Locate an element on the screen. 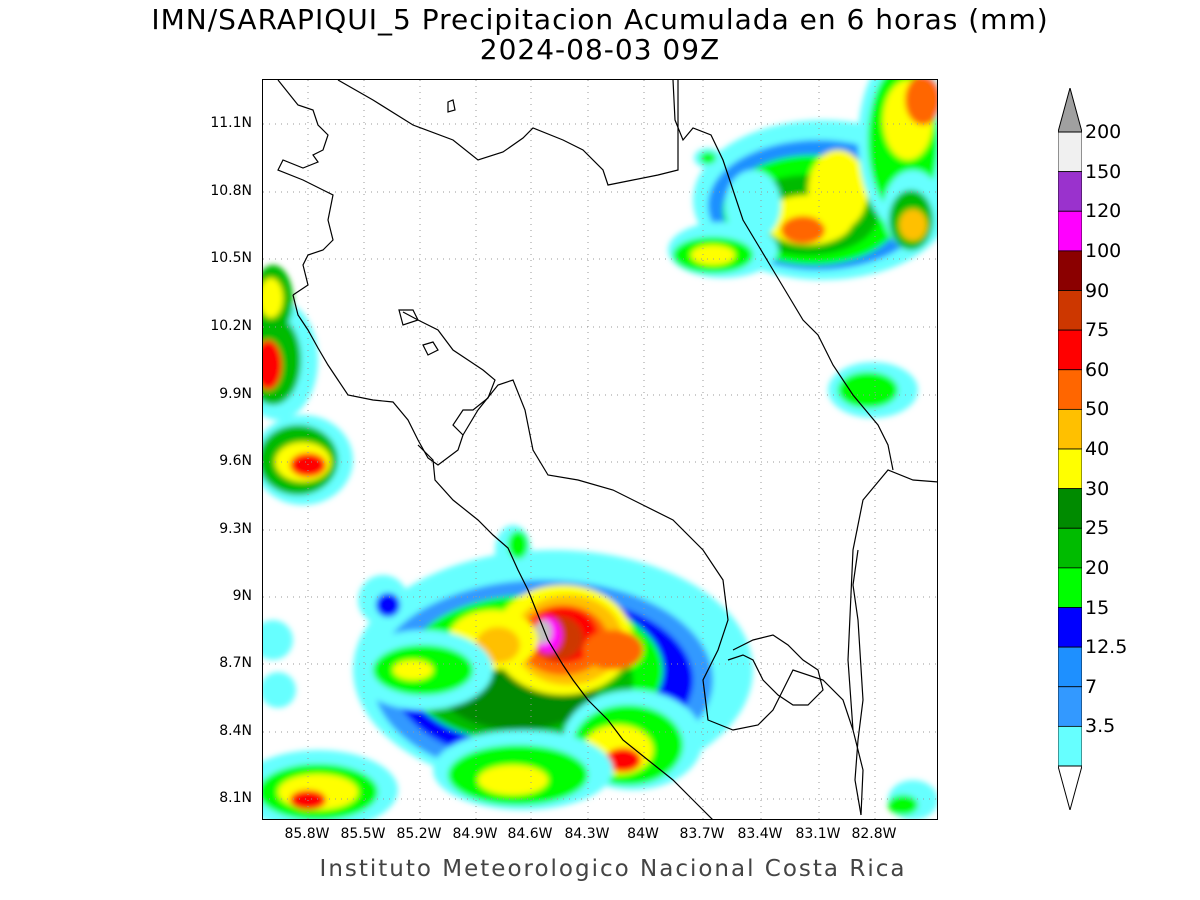  colorbar-label: 12.5 is located at coordinates (1106, 647).